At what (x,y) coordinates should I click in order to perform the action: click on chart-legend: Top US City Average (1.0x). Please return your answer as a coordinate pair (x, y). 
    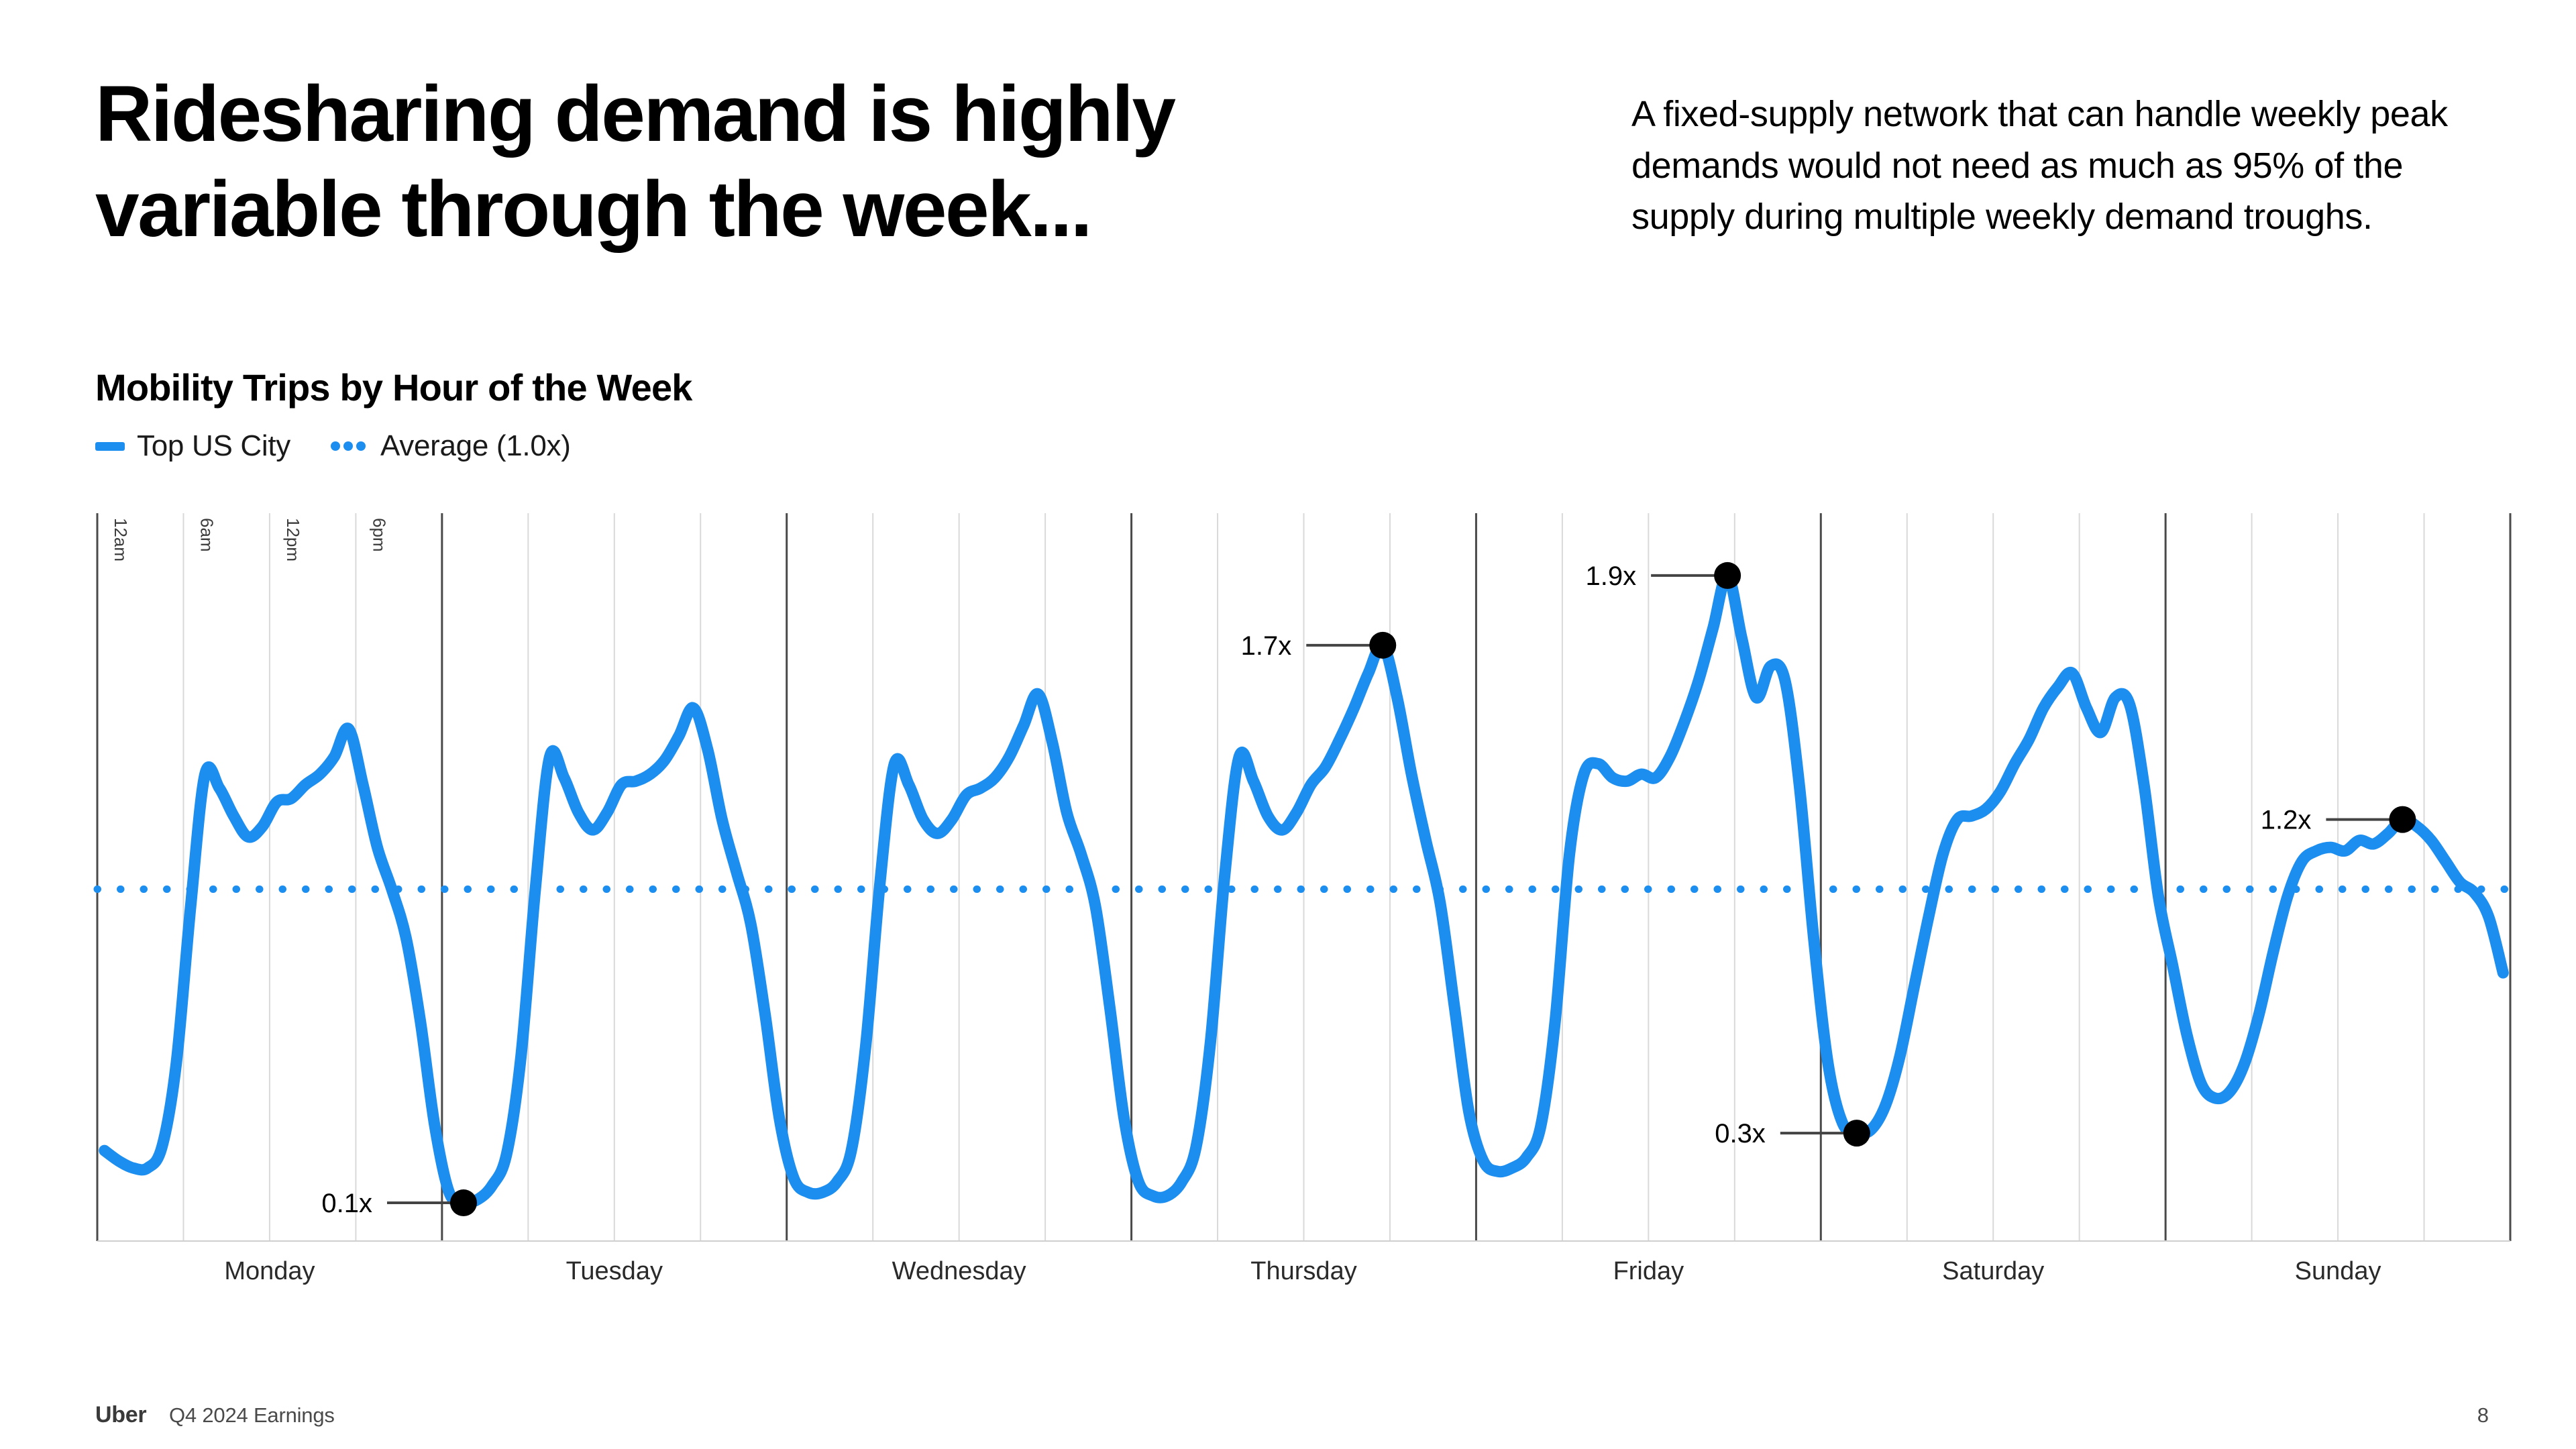
    Looking at the image, I should click on (333, 446).